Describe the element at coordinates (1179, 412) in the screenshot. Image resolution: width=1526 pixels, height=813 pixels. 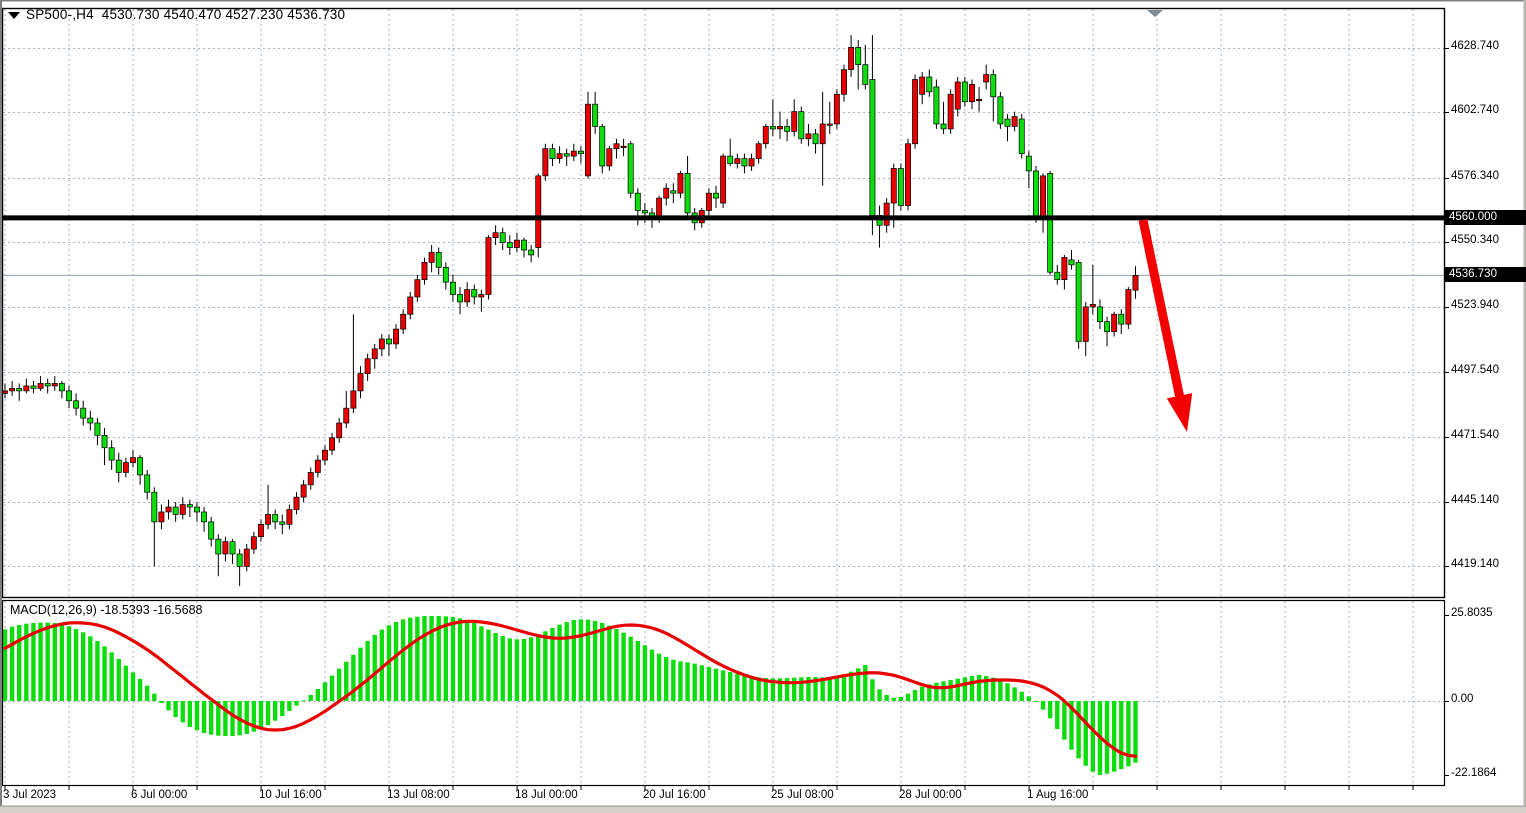
I see `down-arrow-head` at that location.